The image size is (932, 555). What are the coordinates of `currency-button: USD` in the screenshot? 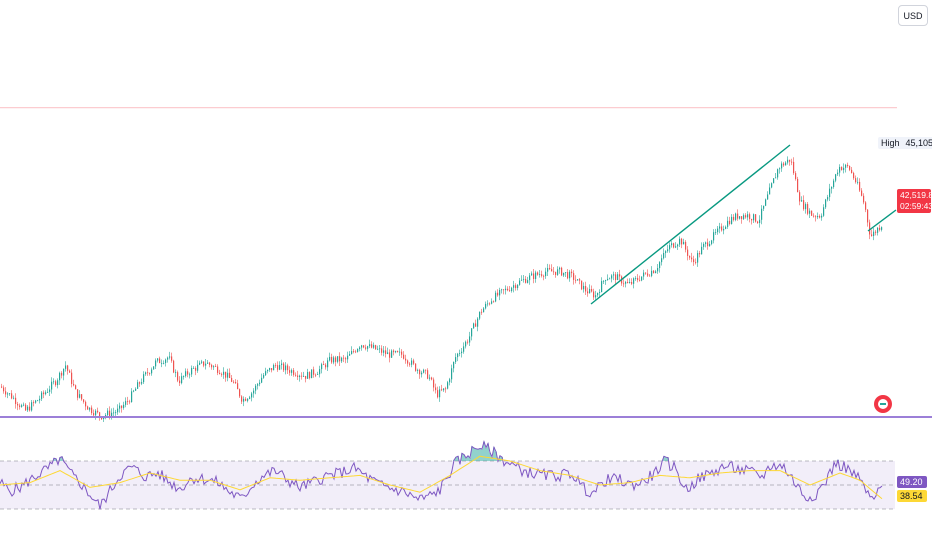 It's located at (913, 15).